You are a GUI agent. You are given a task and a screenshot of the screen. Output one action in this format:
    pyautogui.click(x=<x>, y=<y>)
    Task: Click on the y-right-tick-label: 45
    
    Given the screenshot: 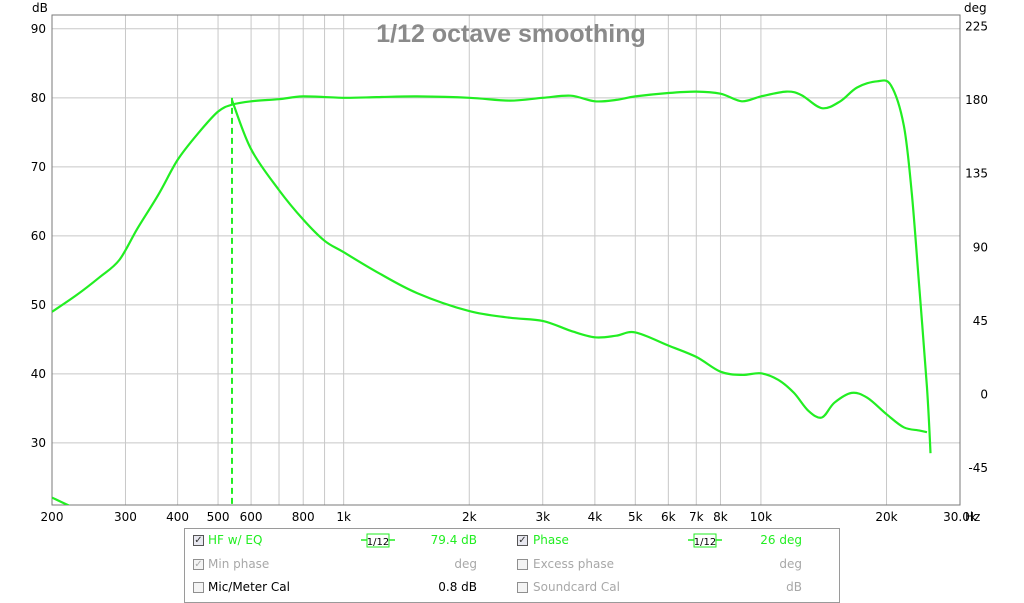 What is the action you would take?
    pyautogui.click(x=980, y=321)
    